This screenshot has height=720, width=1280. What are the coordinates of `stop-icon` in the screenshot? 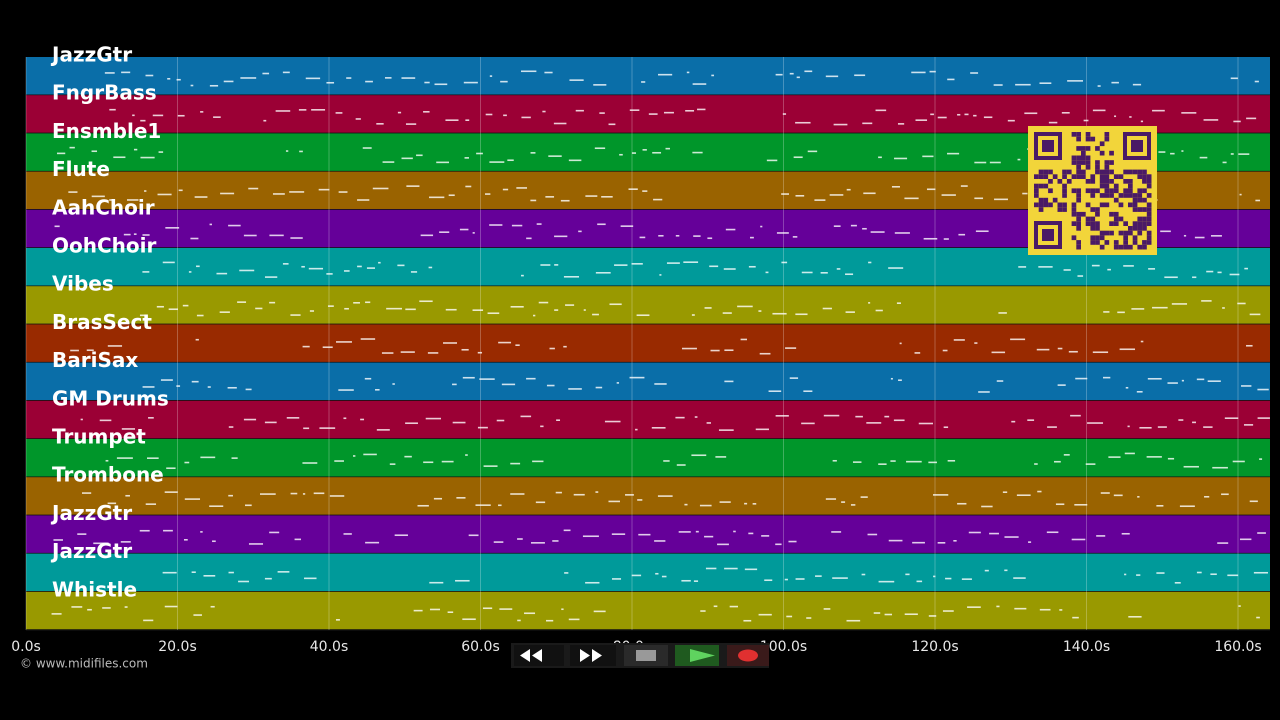 It's located at (646, 655).